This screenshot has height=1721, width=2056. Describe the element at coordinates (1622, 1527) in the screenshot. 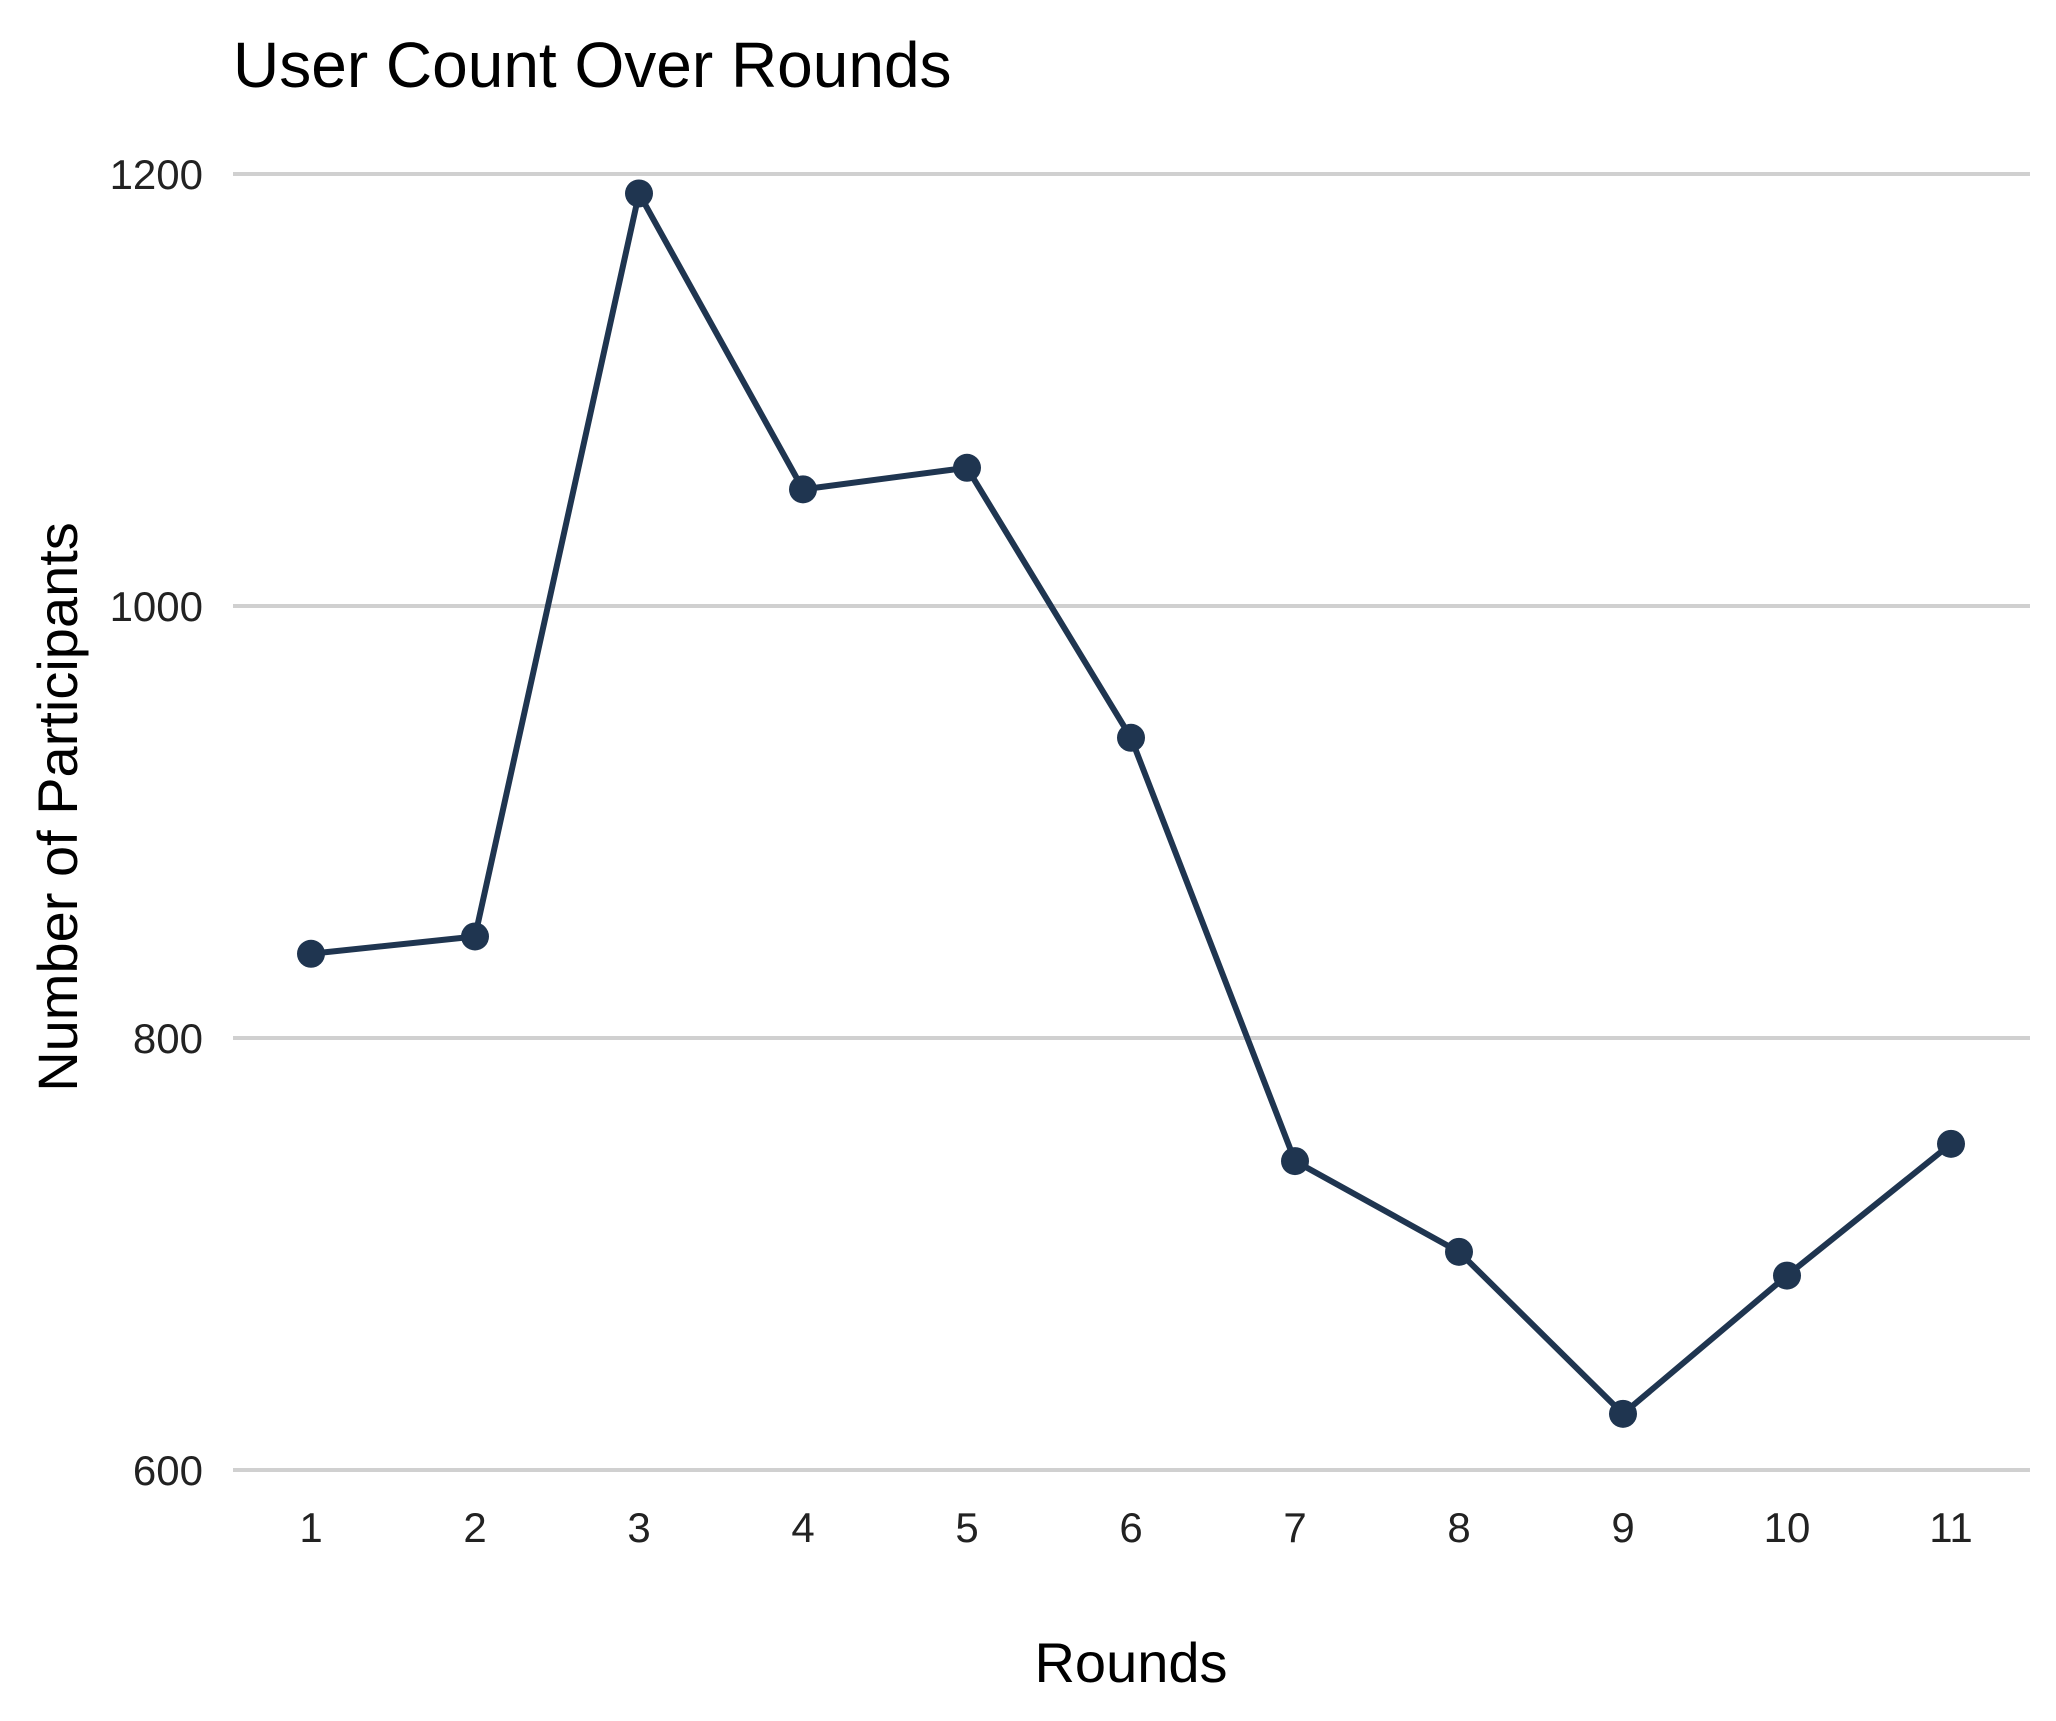

I see `x-tick-label: 9` at that location.